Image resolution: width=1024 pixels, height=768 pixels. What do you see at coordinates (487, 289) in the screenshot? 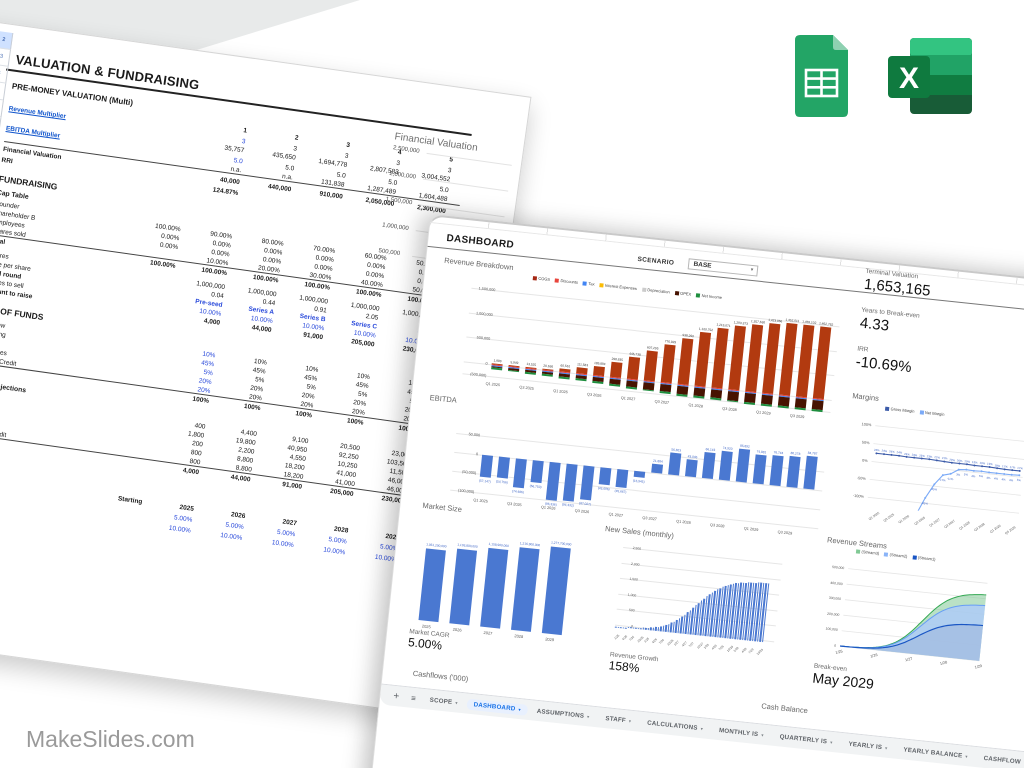
I see `y-tick-label: 1,500,000` at bounding box center [487, 289].